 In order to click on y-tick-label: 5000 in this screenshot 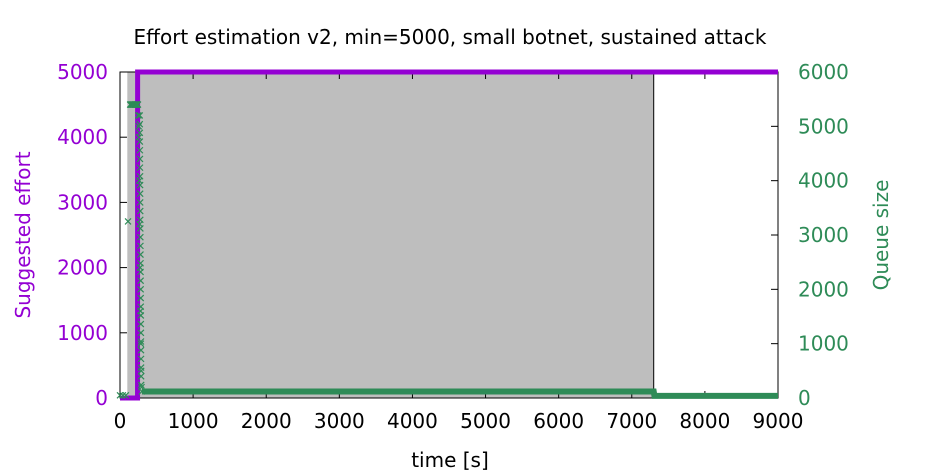, I will do `click(82, 72)`.